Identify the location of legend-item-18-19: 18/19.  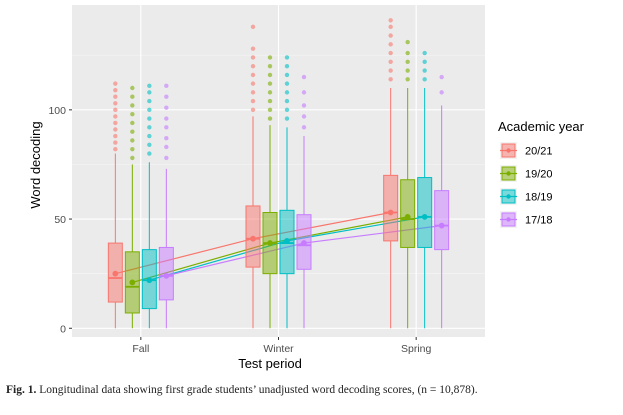
(526, 196).